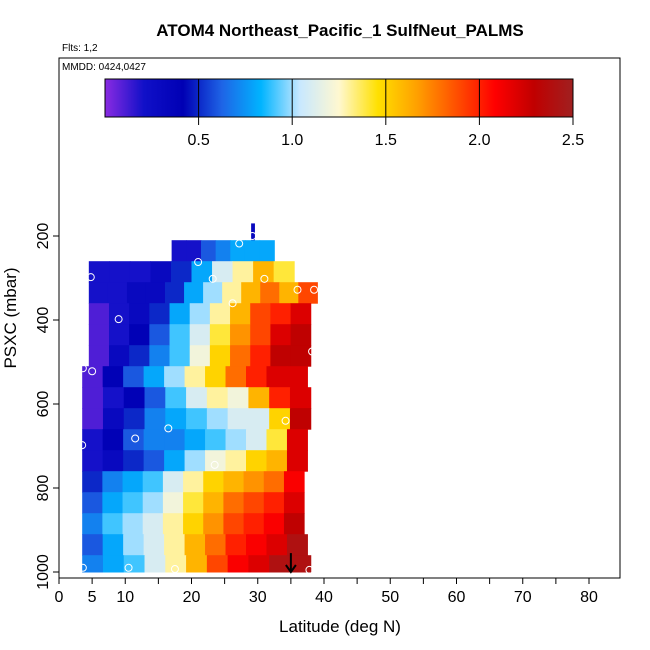 The image size is (650, 650). What do you see at coordinates (291, 563) in the screenshot?
I see `latitude-marker-arrow` at bounding box center [291, 563].